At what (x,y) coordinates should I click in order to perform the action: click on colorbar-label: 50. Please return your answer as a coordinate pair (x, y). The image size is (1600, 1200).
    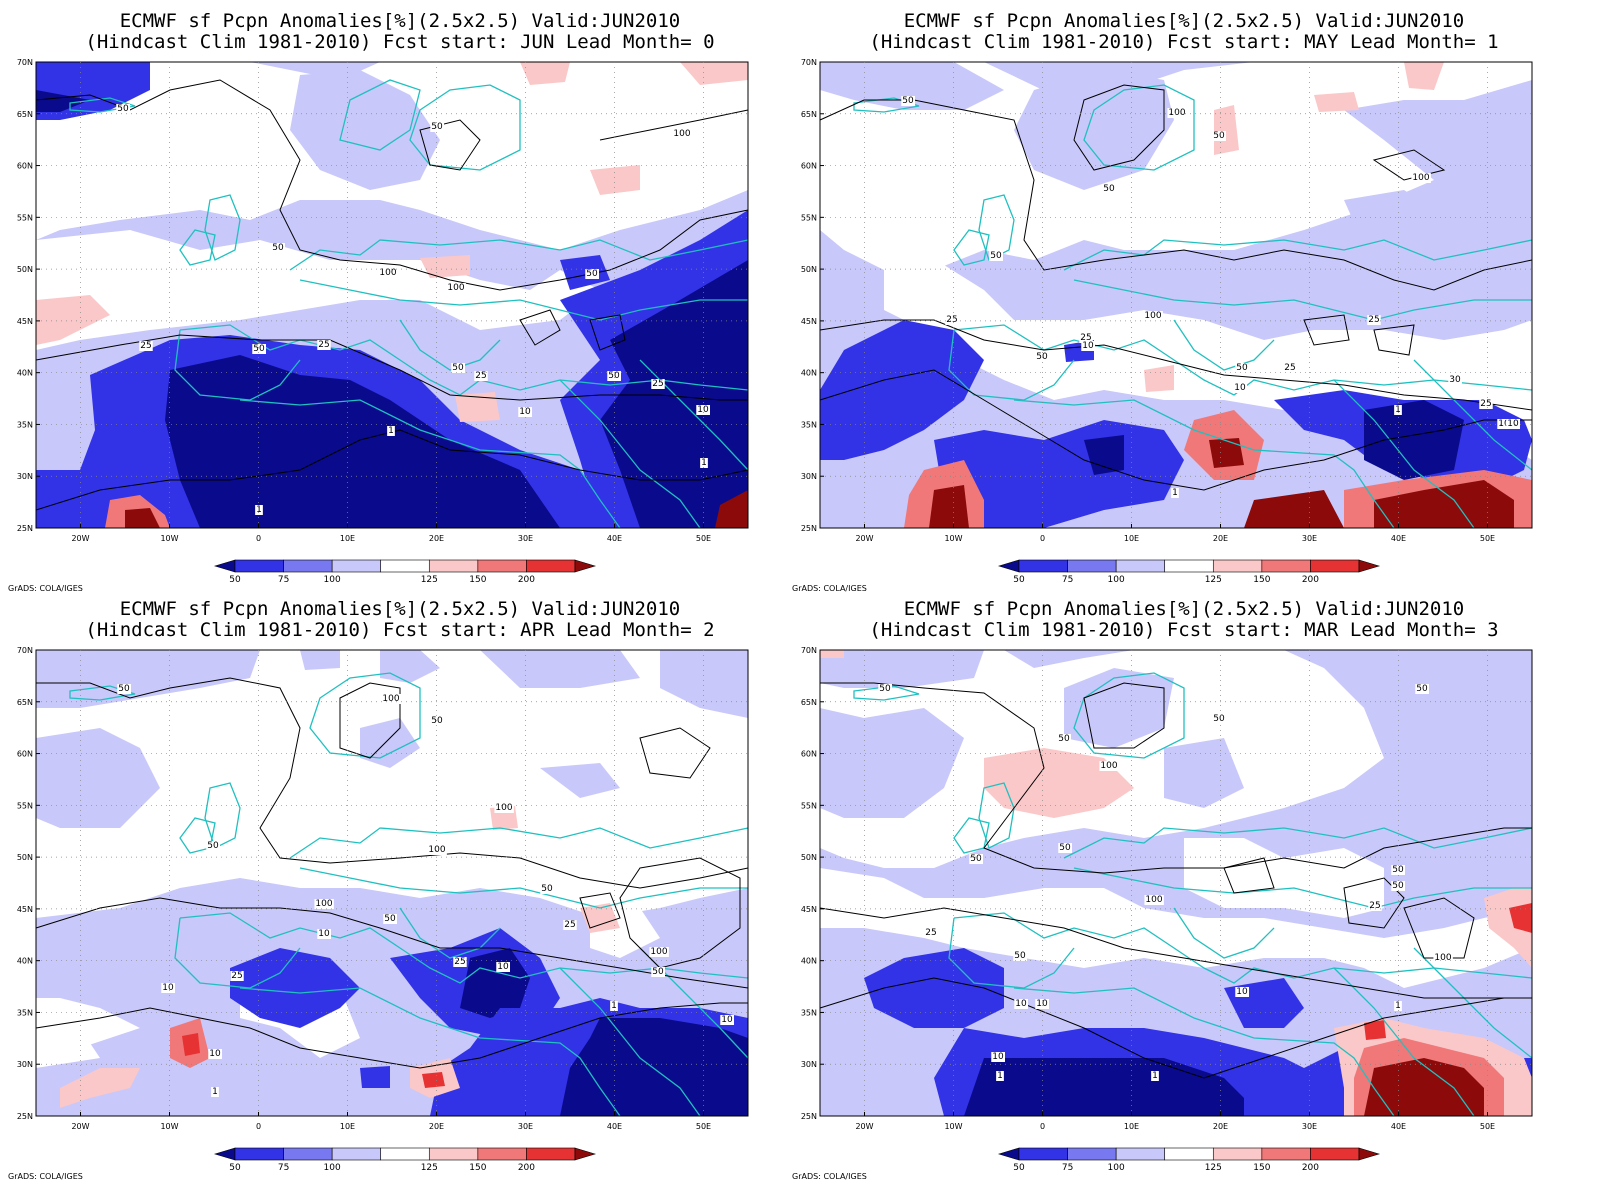
    Looking at the image, I should click on (1019, 580).